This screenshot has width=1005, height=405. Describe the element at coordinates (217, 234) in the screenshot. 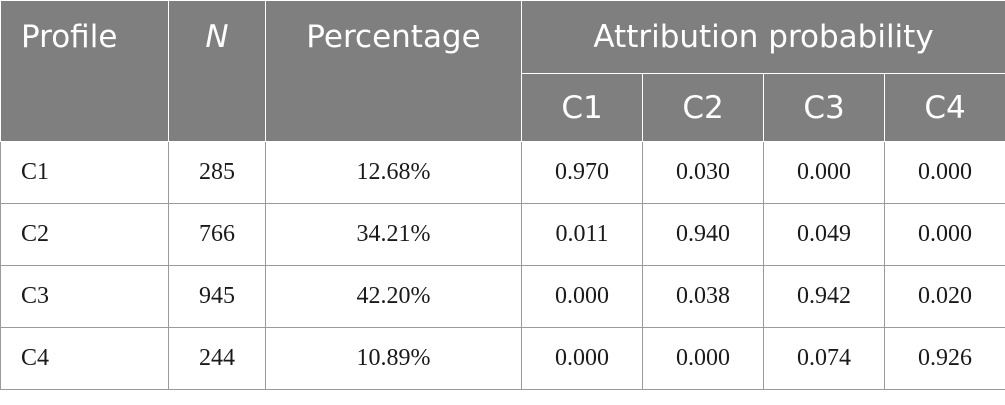

I see `cell-n: 766` at that location.